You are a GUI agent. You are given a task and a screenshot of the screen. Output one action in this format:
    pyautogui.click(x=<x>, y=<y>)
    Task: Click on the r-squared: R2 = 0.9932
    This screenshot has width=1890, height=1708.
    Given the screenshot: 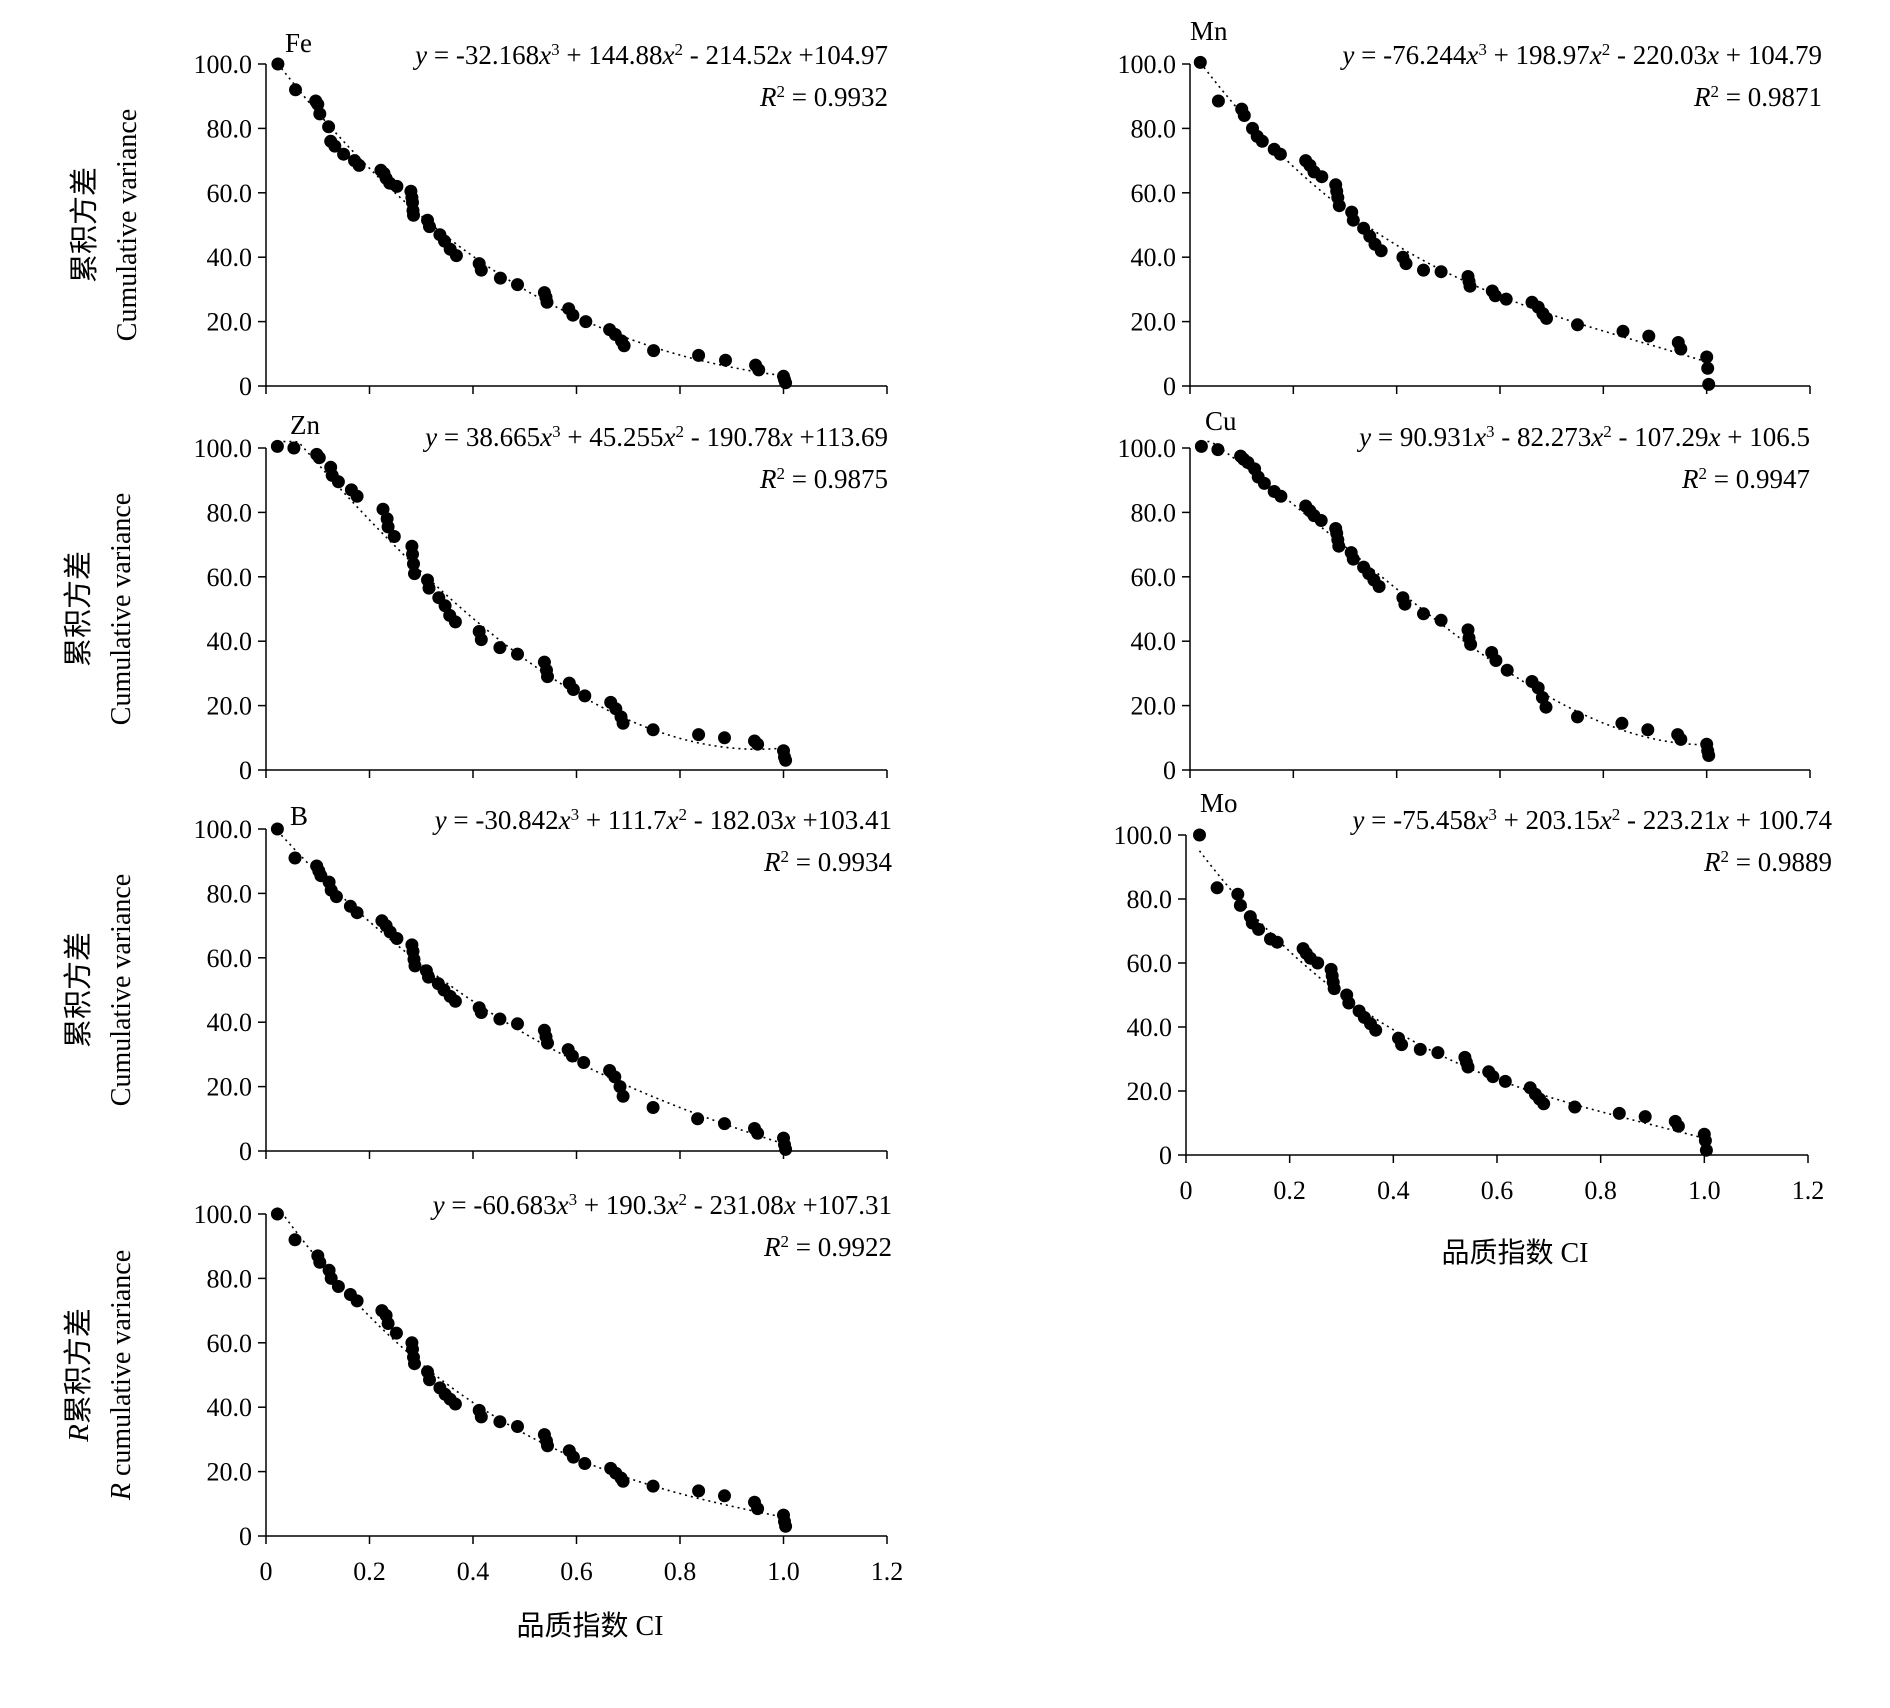 What is the action you would take?
    pyautogui.click(x=823, y=97)
    